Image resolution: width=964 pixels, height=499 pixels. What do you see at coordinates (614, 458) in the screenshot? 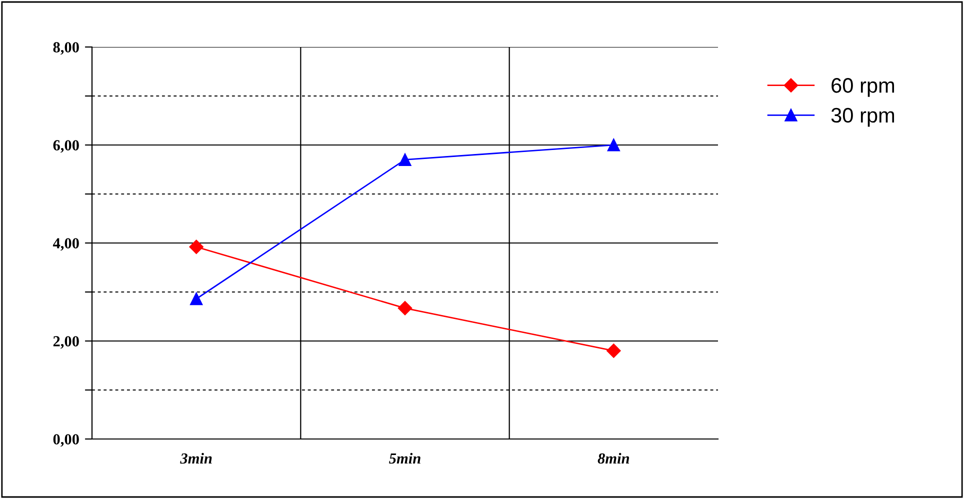
I see `x-tick-label: 8min` at bounding box center [614, 458].